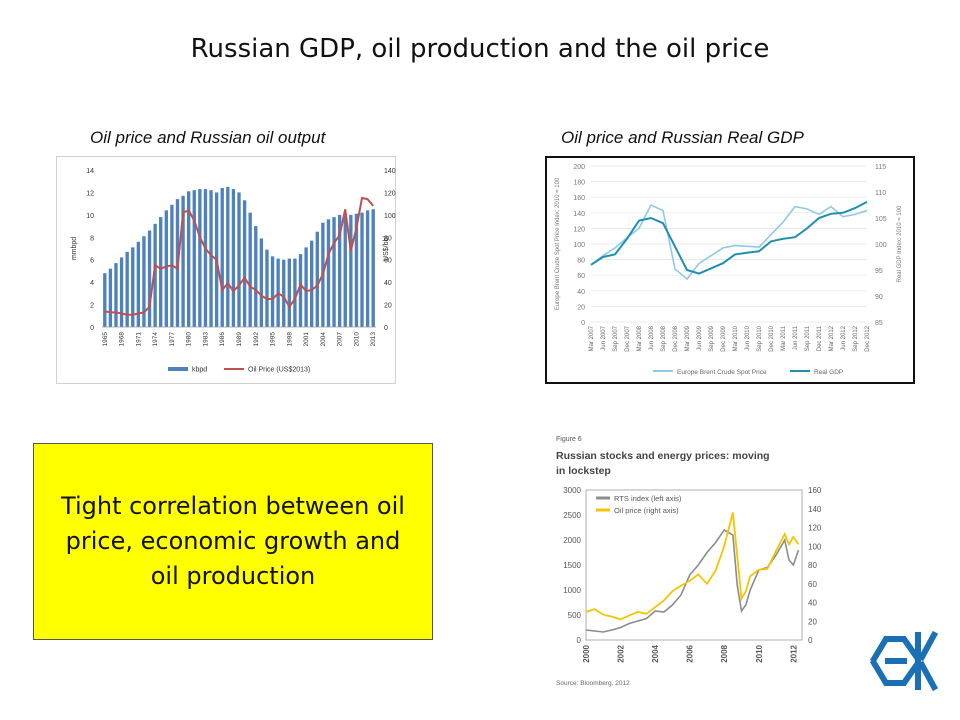 Image resolution: width=960 pixels, height=720 pixels. What do you see at coordinates (586, 653) in the screenshot?
I see `x-tick-label: 2000` at bounding box center [586, 653].